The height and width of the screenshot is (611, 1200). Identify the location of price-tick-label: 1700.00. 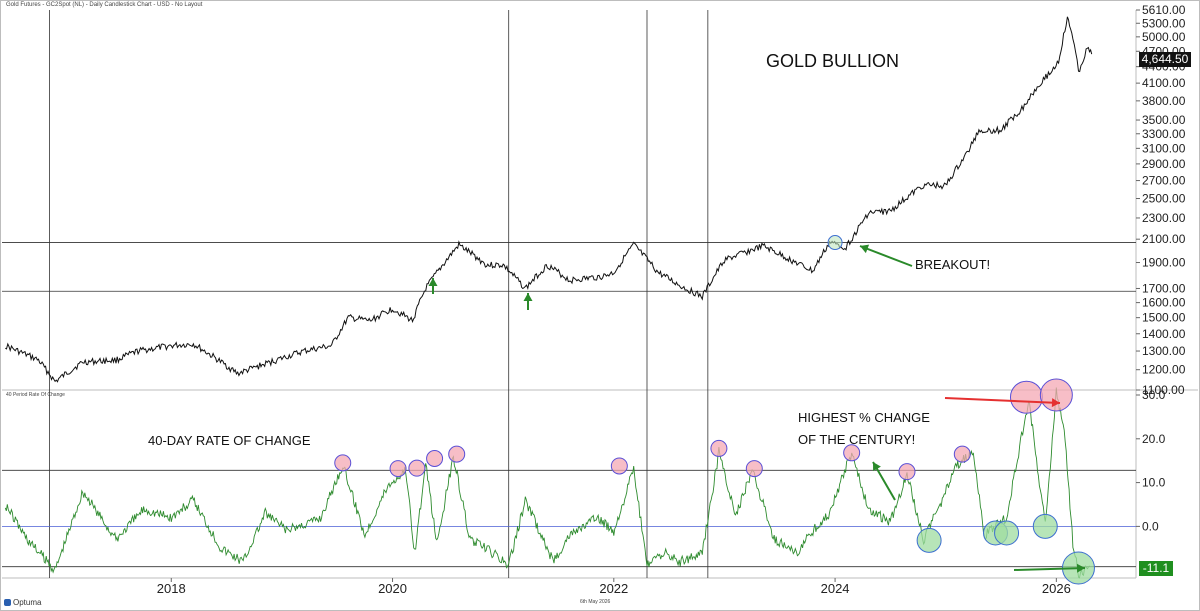
(1164, 288).